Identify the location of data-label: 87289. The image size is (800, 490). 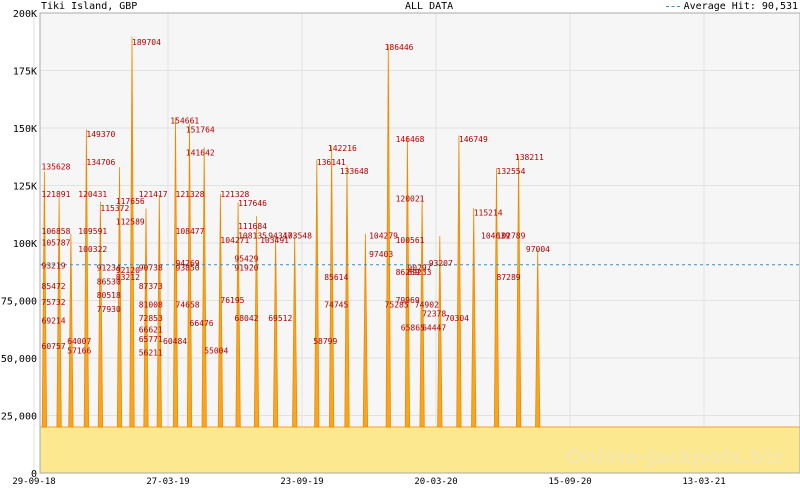
(509, 277).